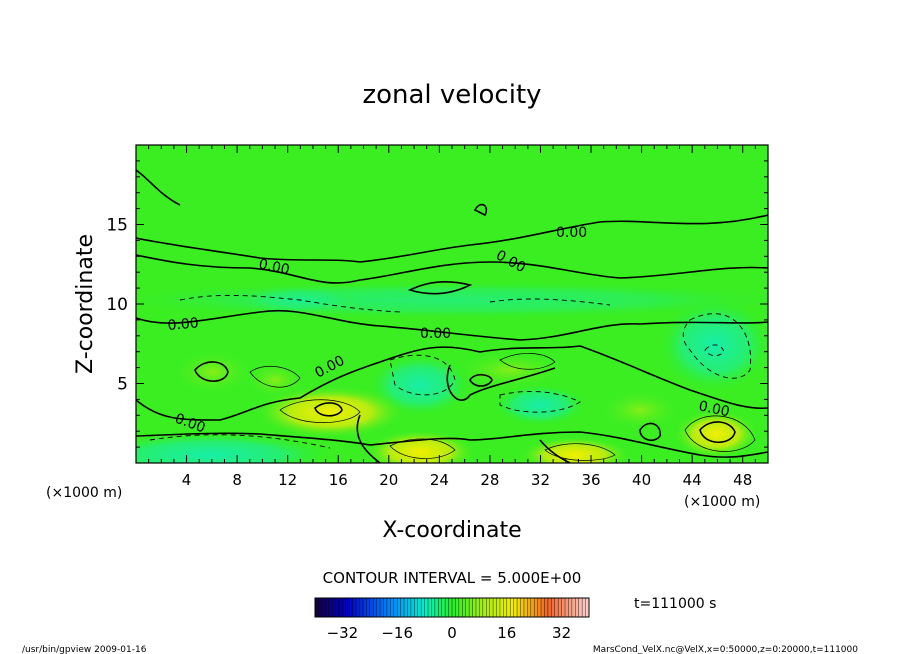  I want to click on y-tick-label: 15, so click(117, 226).